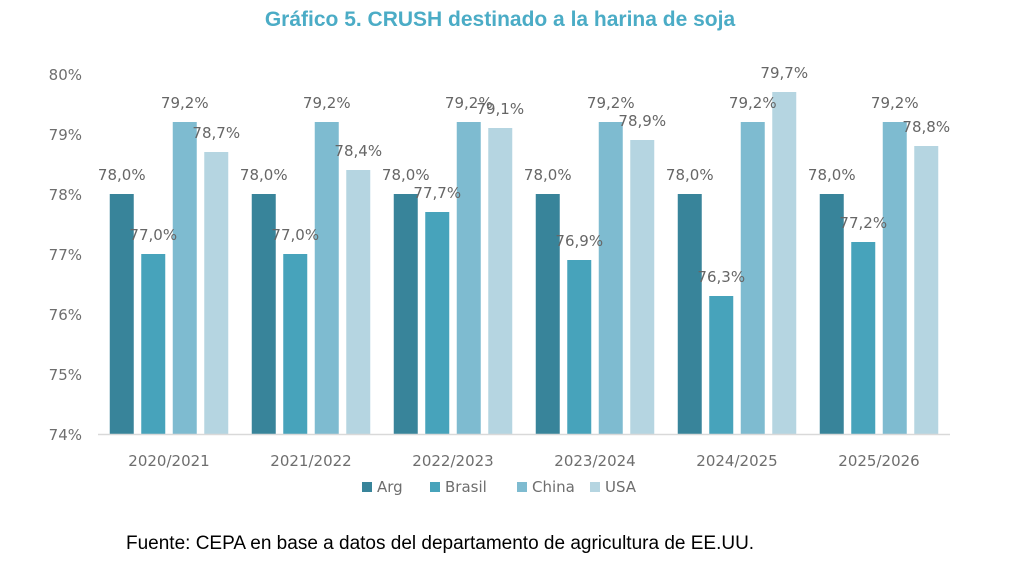 Image resolution: width=1034 pixels, height=569 pixels. Describe the element at coordinates (65, 135) in the screenshot. I see `y-tick-label: 79%` at that location.